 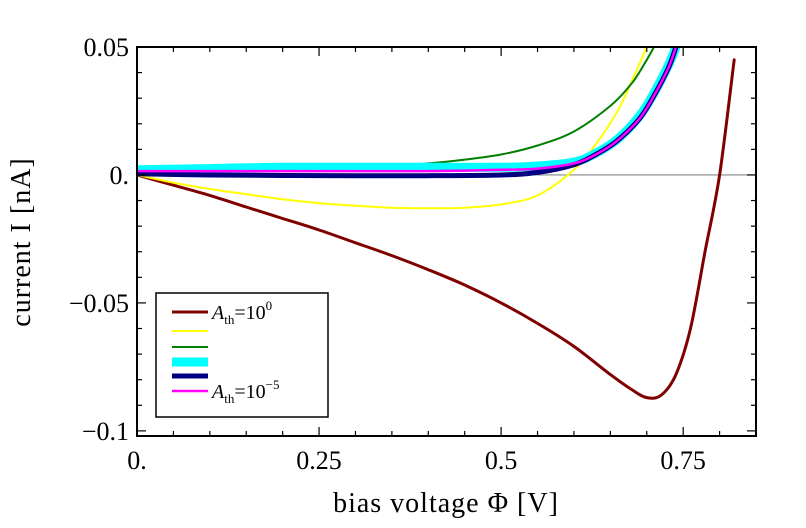 I want to click on legend-label: Ath=100, so click(x=241, y=312).